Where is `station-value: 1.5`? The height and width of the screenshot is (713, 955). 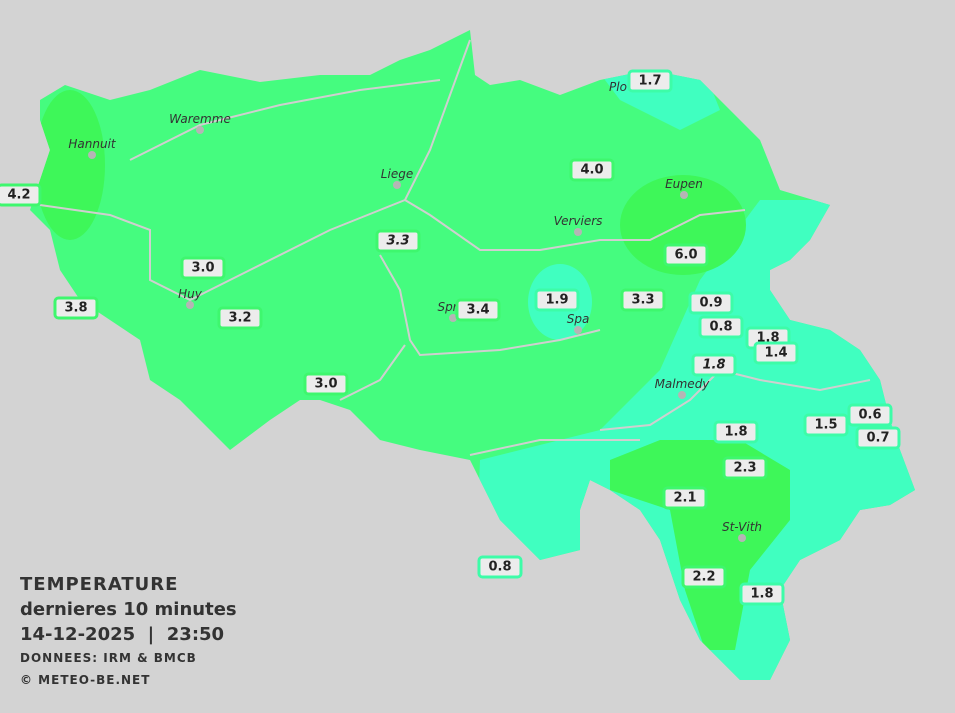
station-value: 1.5 is located at coordinates (826, 425).